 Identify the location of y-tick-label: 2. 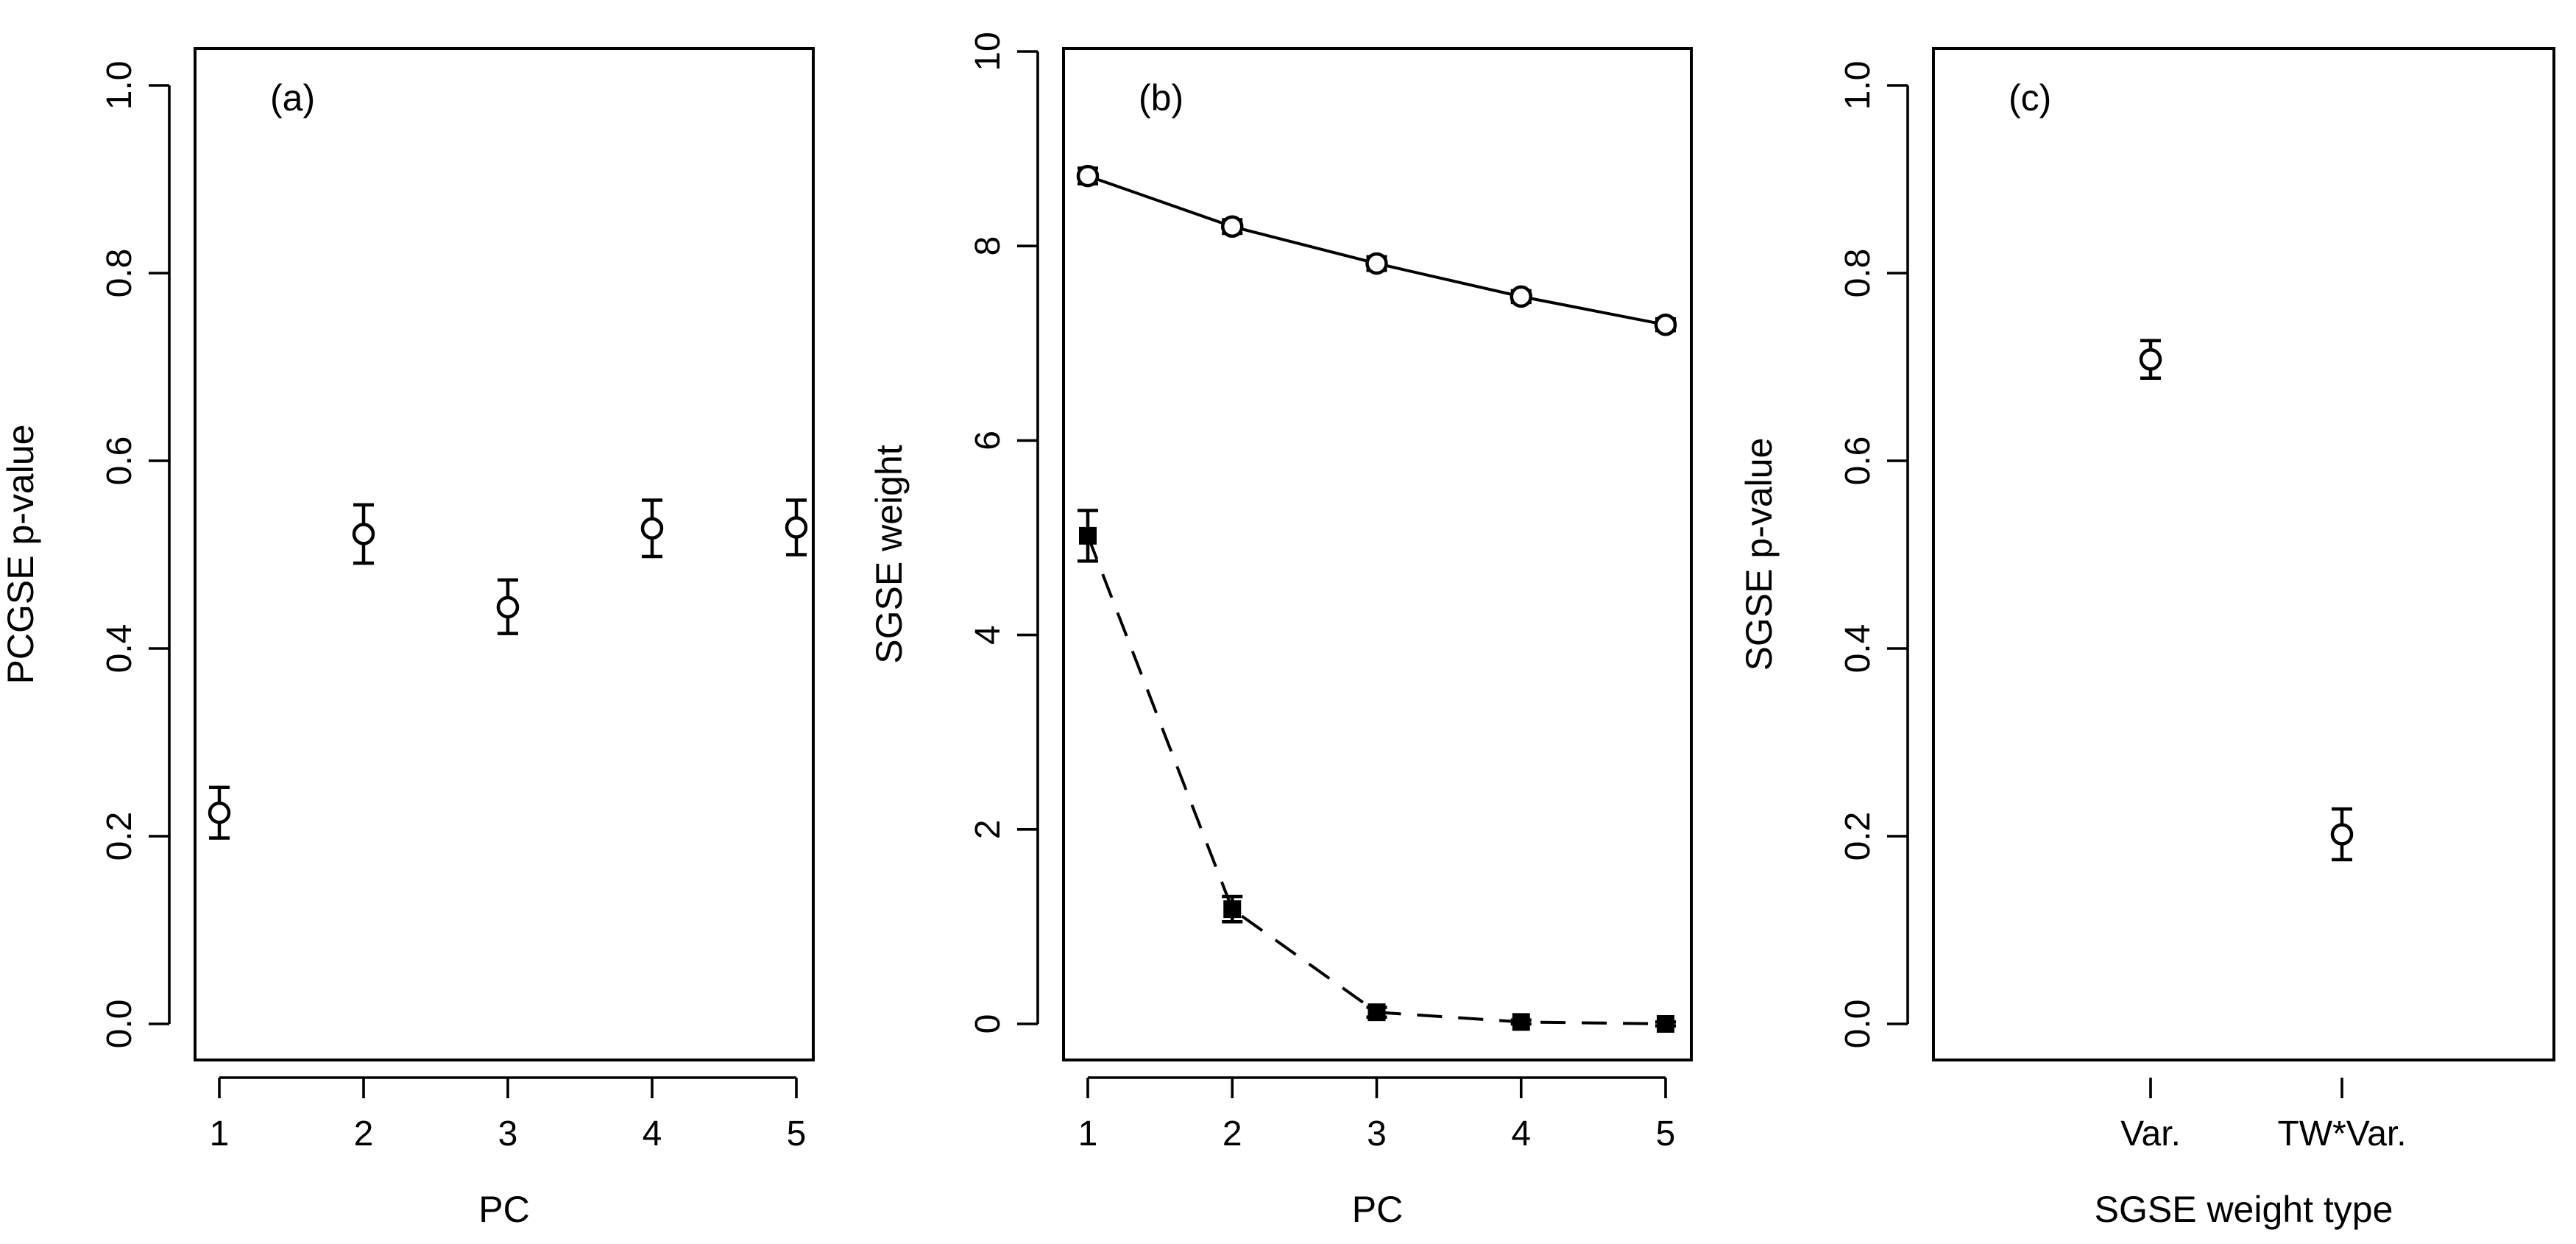
(988, 829).